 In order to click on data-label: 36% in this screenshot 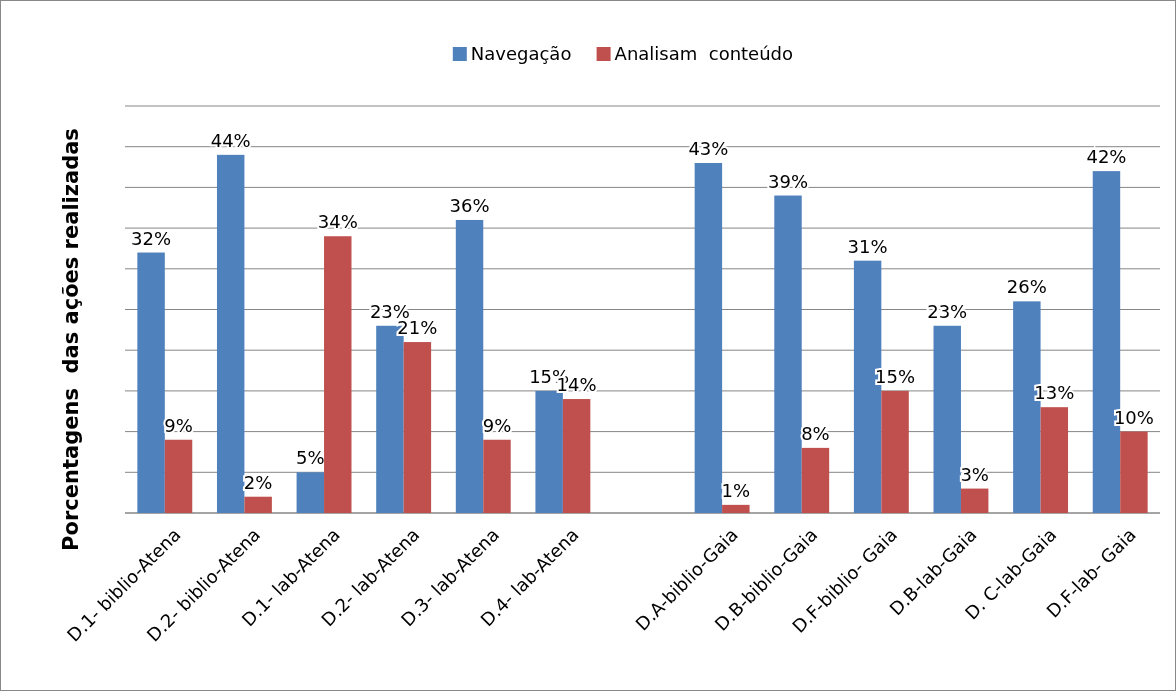, I will do `click(469, 205)`.